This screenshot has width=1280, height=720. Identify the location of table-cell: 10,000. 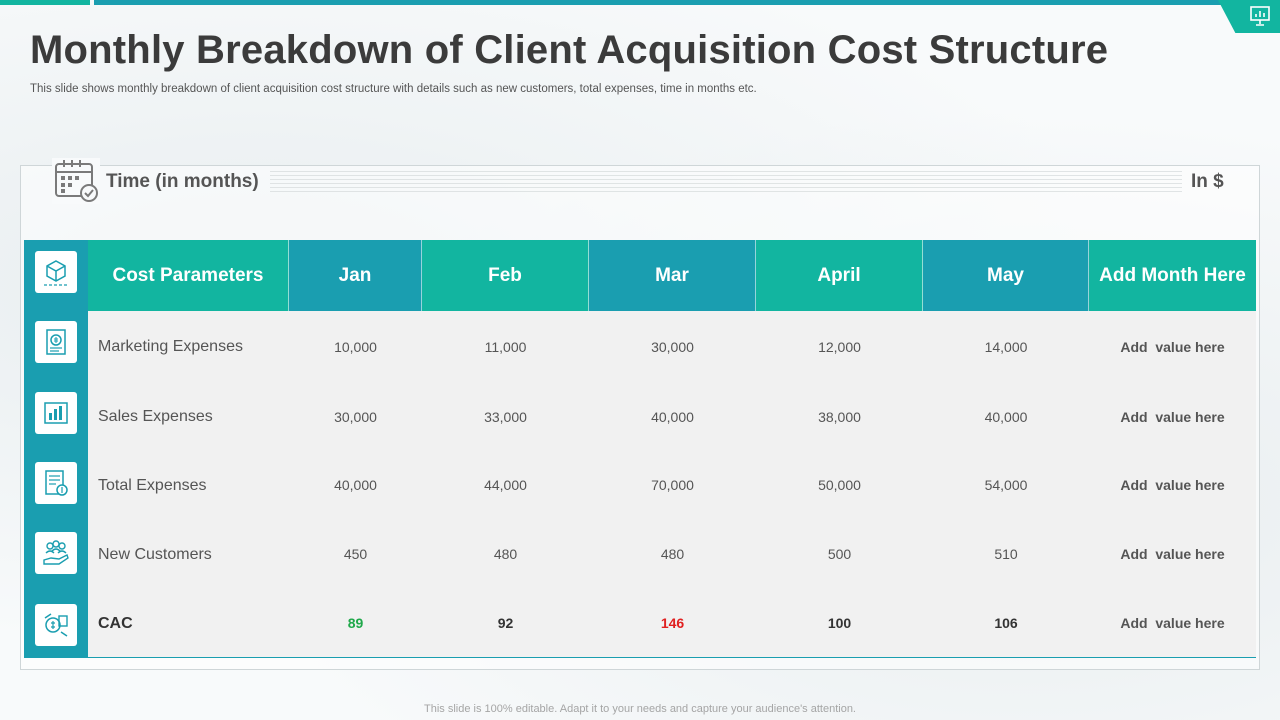
(355, 347).